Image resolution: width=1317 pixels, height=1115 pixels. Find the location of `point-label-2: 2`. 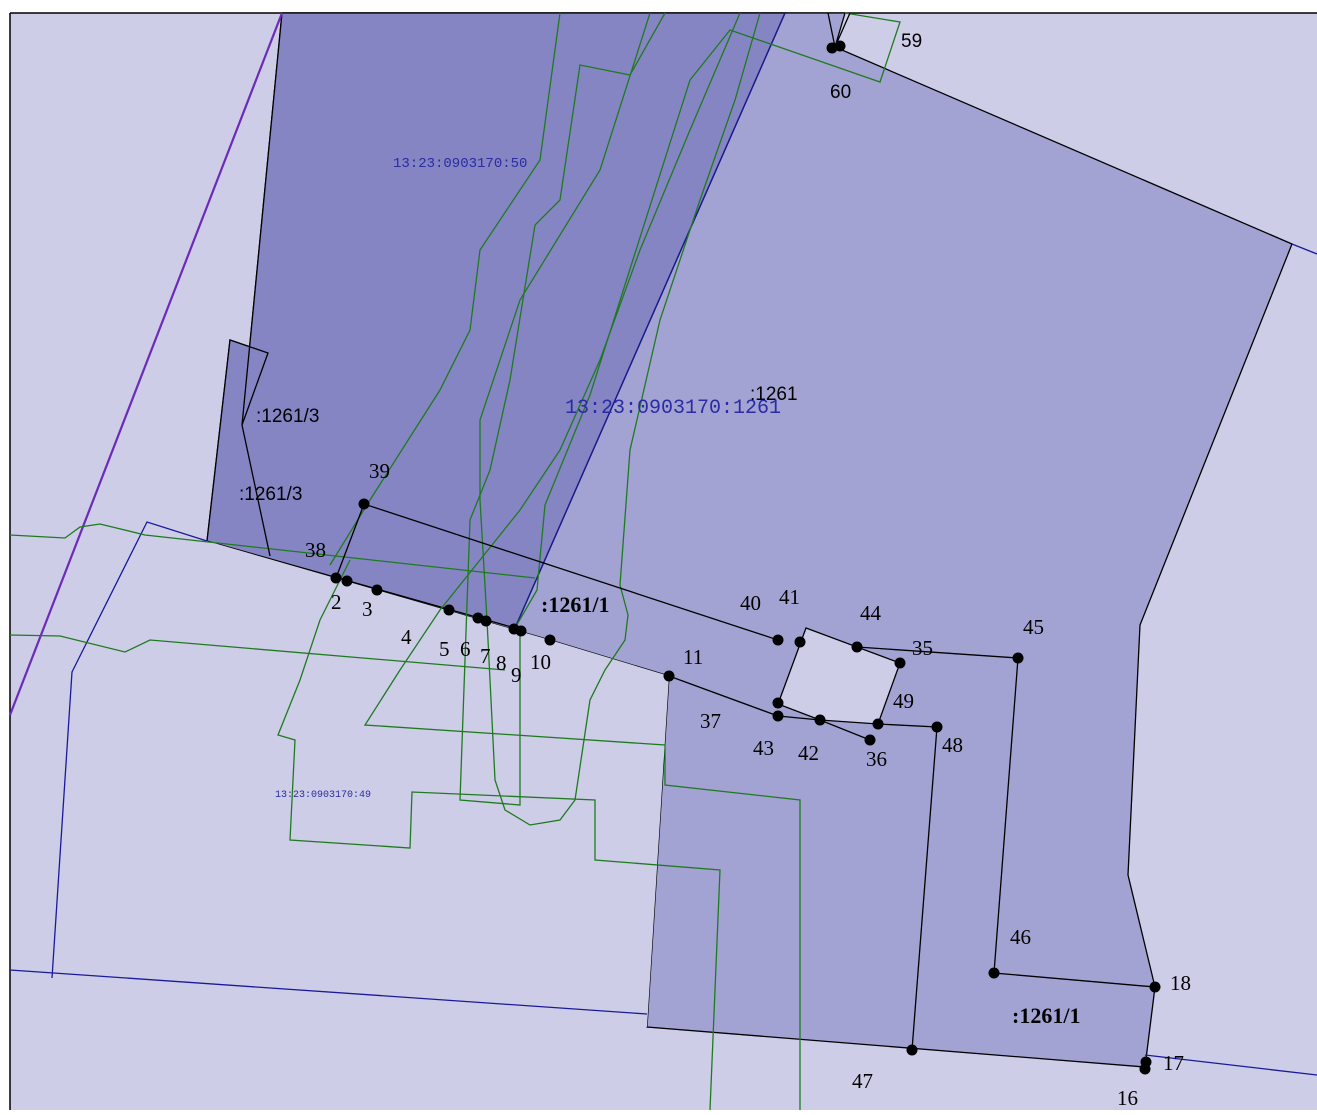

point-label-2: 2 is located at coordinates (336, 602).